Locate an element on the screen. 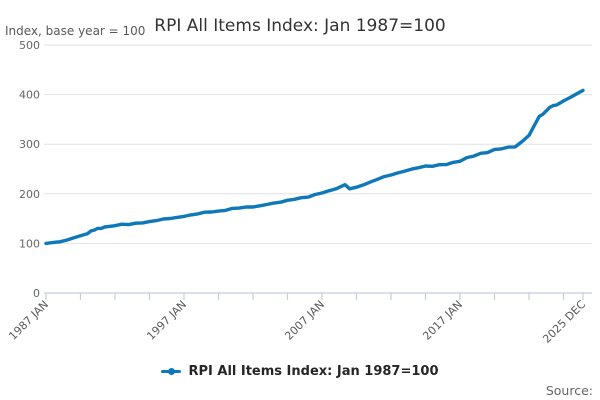 The image size is (600, 400). legend-series-marker-icon is located at coordinates (171, 371).